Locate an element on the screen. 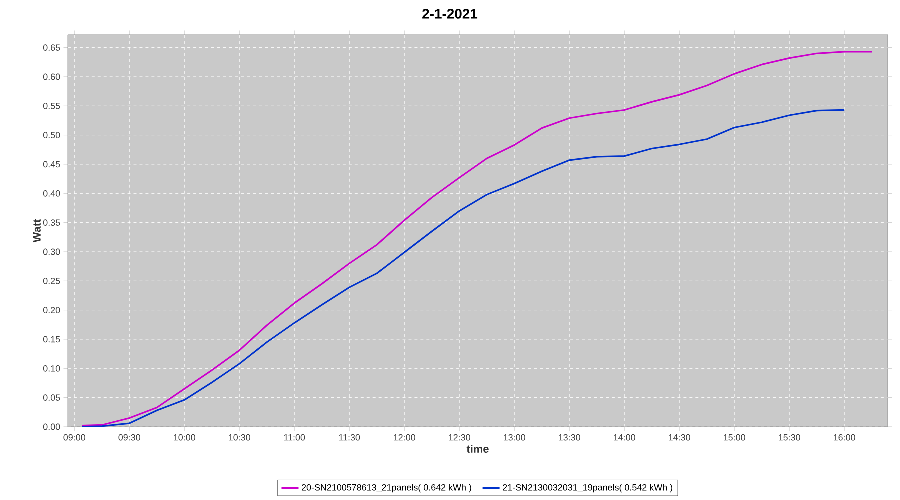  y-tick-label: 0.50 is located at coordinates (51, 135).